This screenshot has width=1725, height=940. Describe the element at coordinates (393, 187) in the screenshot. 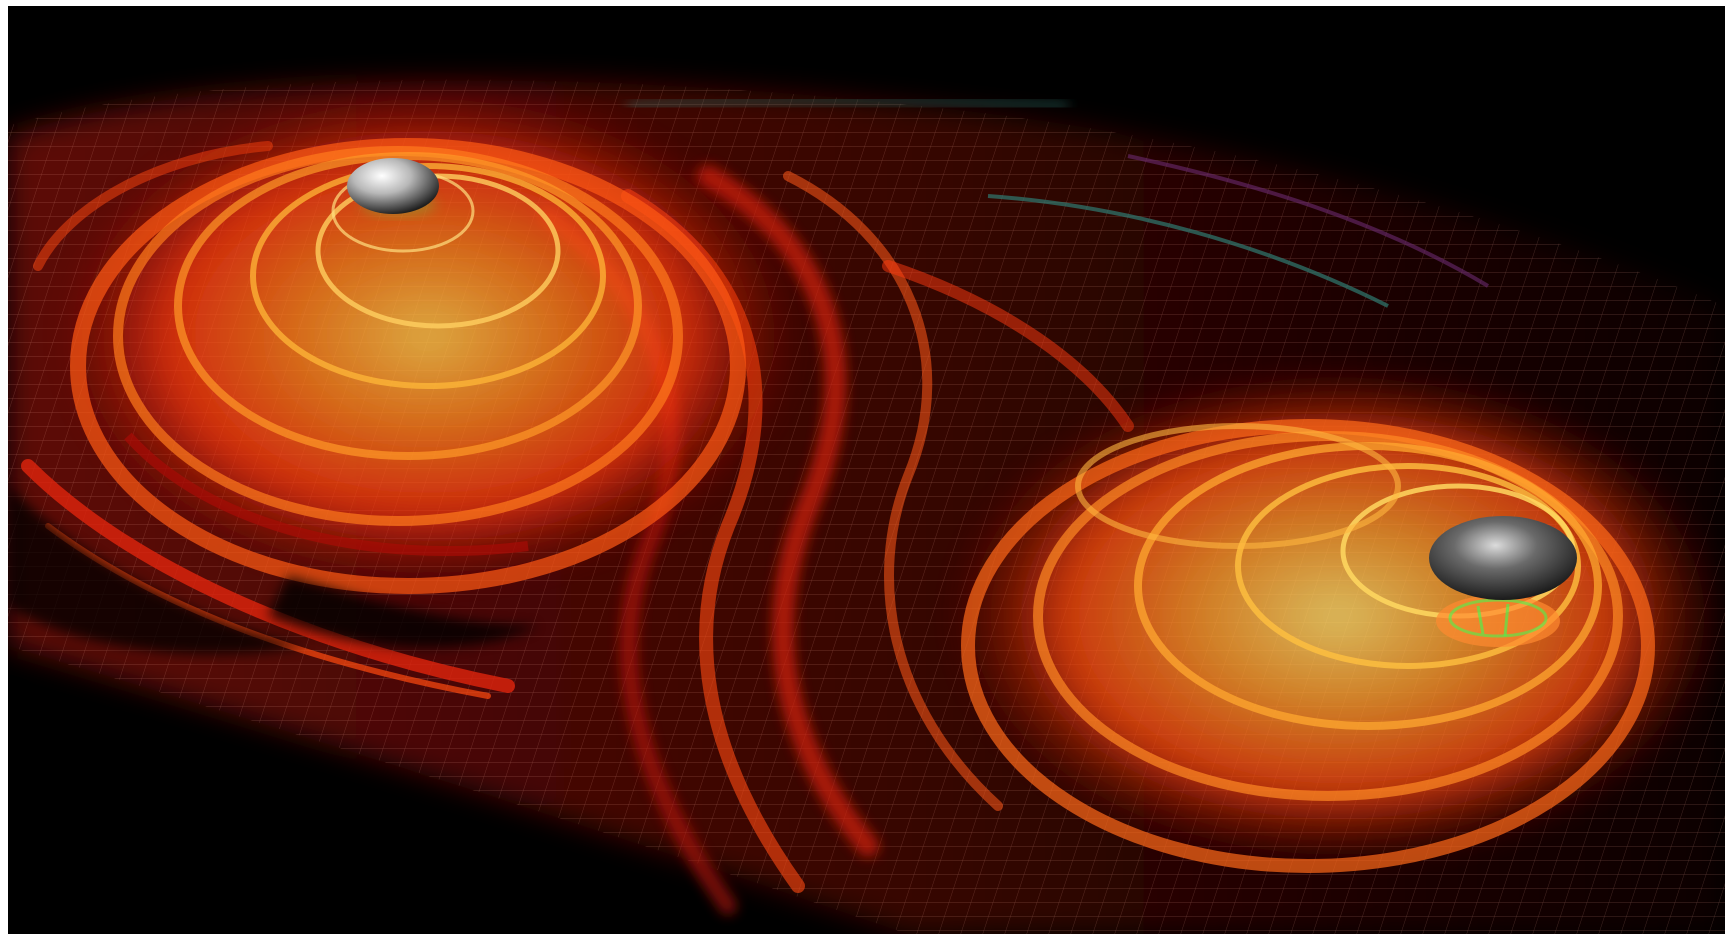

I see `black-hole-upper-left` at that location.